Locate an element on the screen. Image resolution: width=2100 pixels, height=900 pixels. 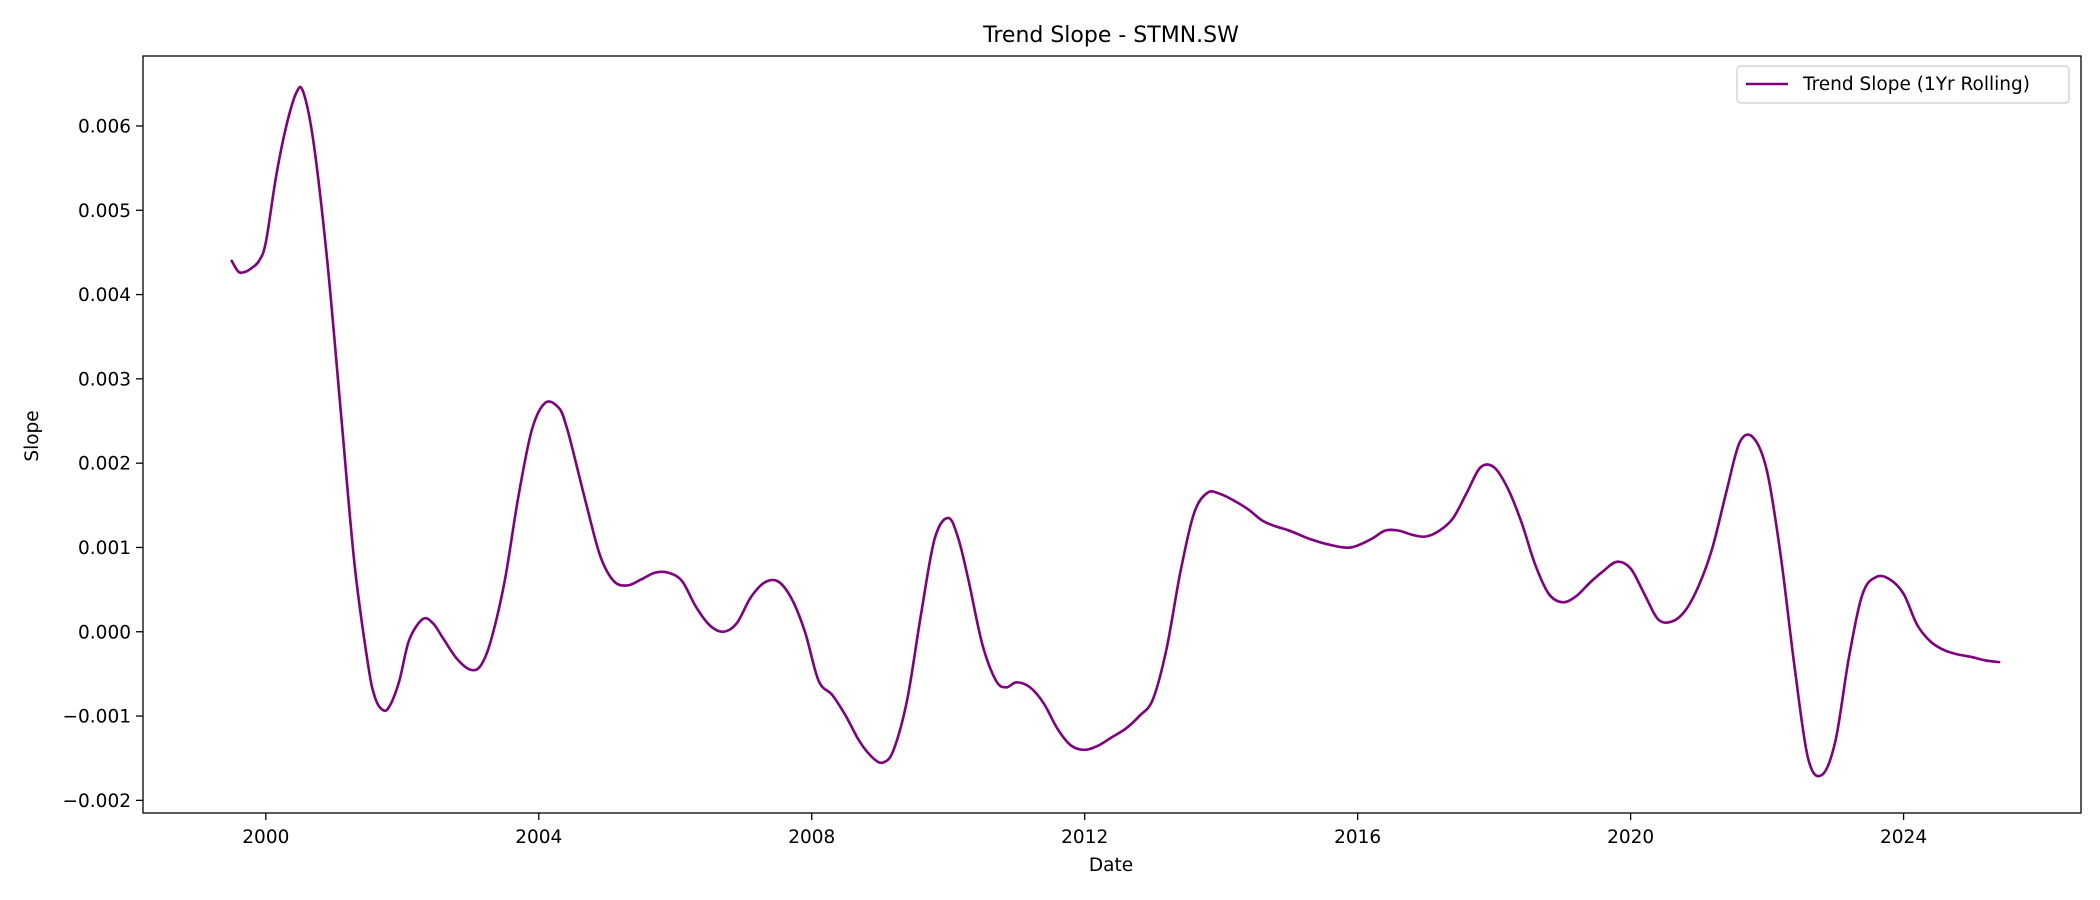
y-tick-label: 0.006 is located at coordinates (104, 126).